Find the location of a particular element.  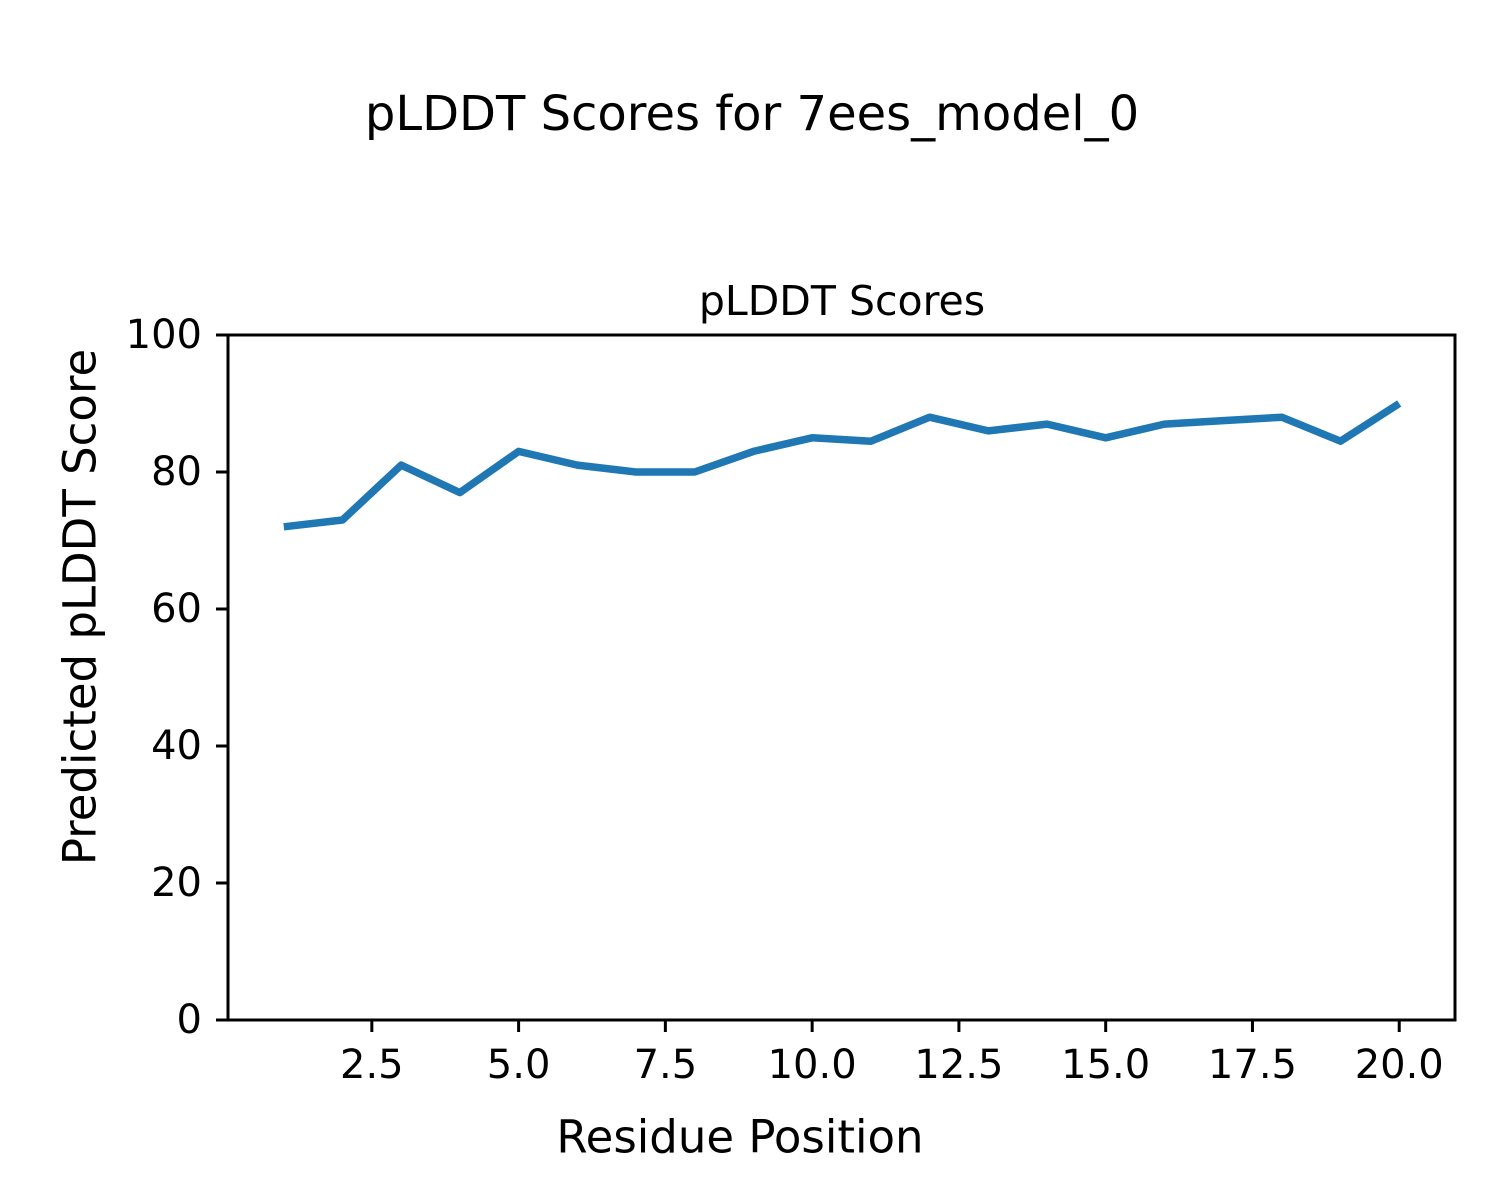

y-tick-label: 60 is located at coordinates (176, 609).